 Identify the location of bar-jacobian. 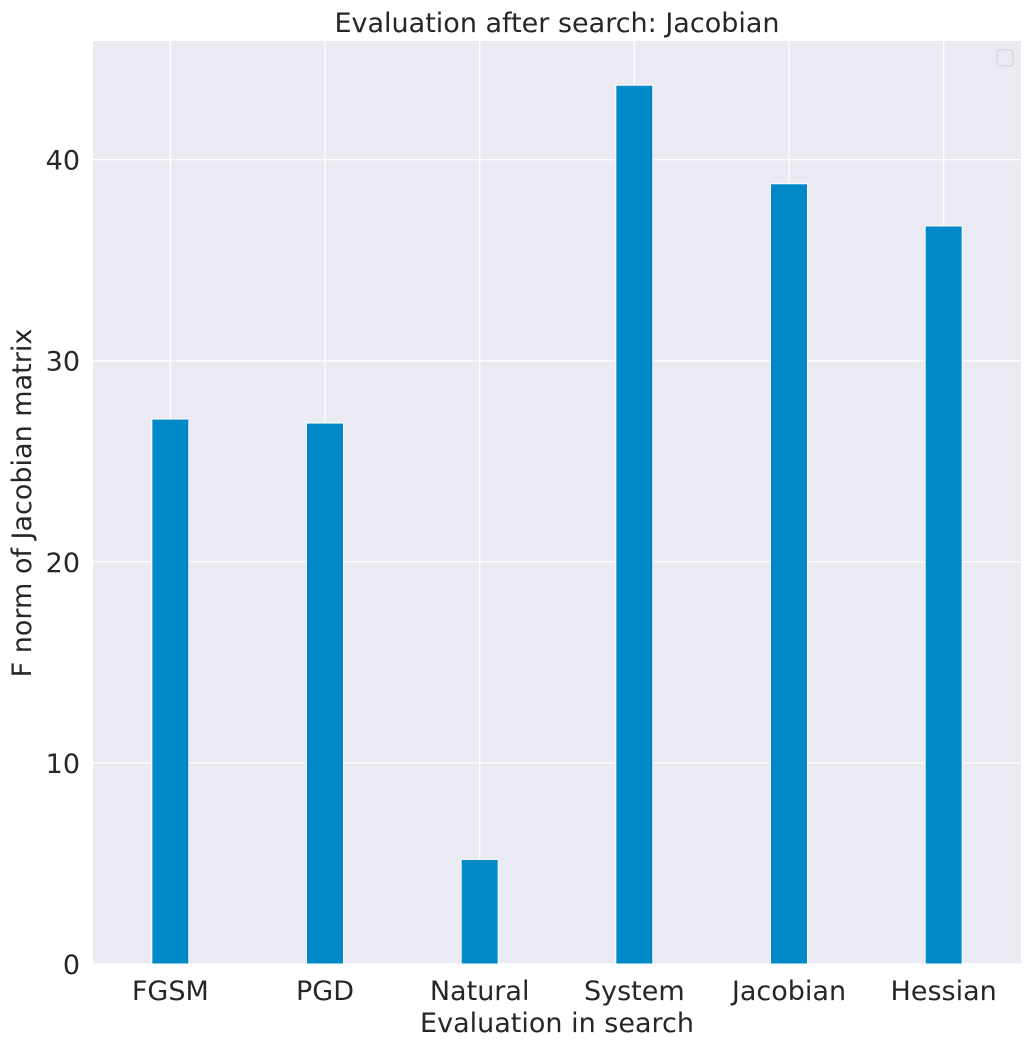
(789, 574).